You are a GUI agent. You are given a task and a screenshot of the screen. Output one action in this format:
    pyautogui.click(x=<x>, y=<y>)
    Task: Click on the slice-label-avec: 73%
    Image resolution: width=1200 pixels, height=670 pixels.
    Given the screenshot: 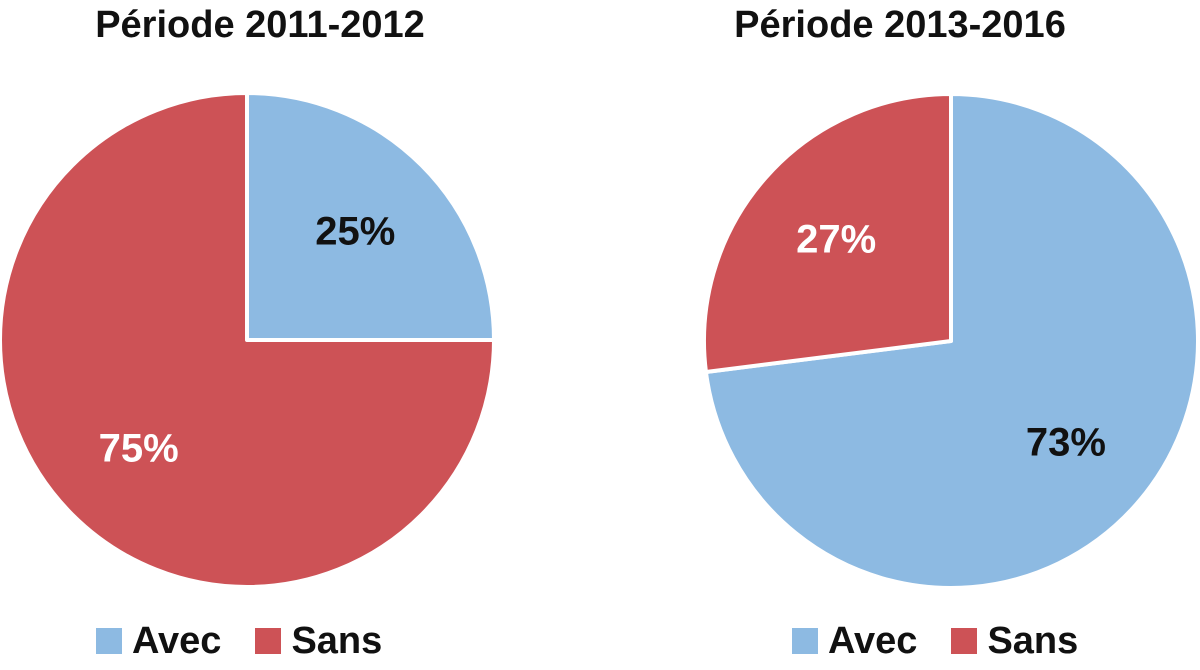 What is the action you would take?
    pyautogui.click(x=1066, y=442)
    